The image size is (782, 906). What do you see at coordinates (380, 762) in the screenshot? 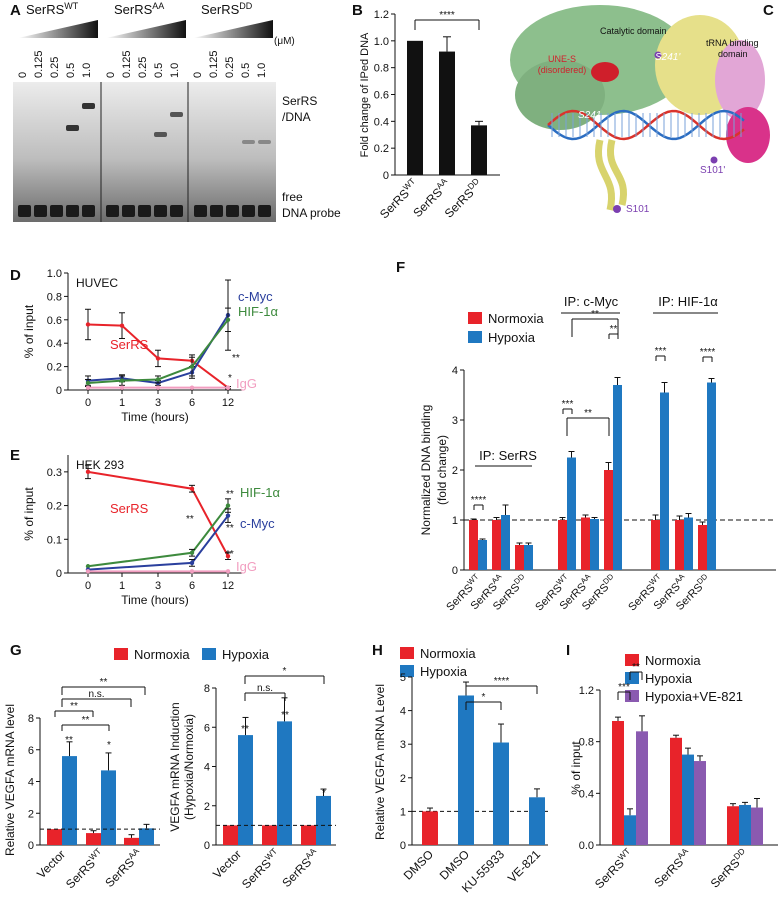
I see `panelH-ylabel: Relative VEGFA mRNA Level` at bounding box center [380, 762].